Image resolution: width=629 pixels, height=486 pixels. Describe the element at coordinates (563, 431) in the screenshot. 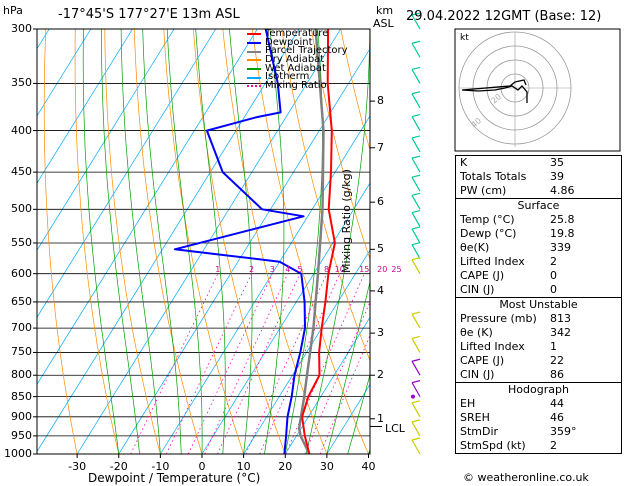

I see `index-value: 359°` at that location.